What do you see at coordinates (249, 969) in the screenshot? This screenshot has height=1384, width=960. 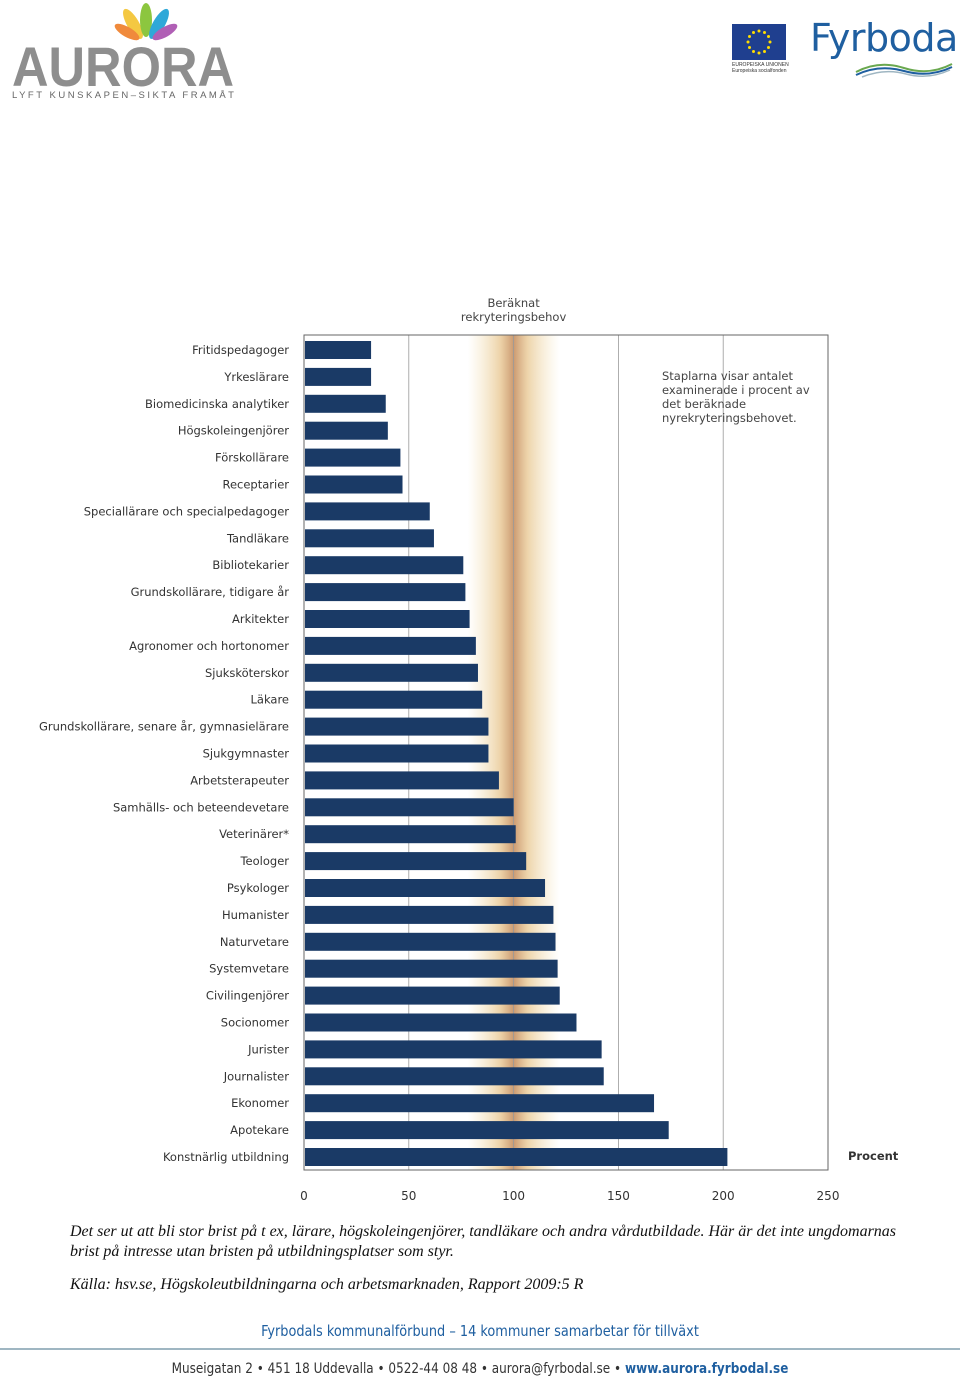 I see `category-label: Systemvetare` at bounding box center [249, 969].